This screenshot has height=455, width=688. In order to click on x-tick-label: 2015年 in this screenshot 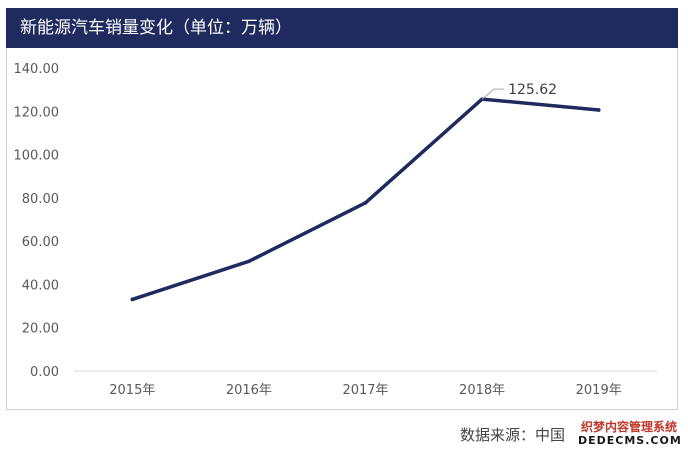, I will do `click(132, 390)`.